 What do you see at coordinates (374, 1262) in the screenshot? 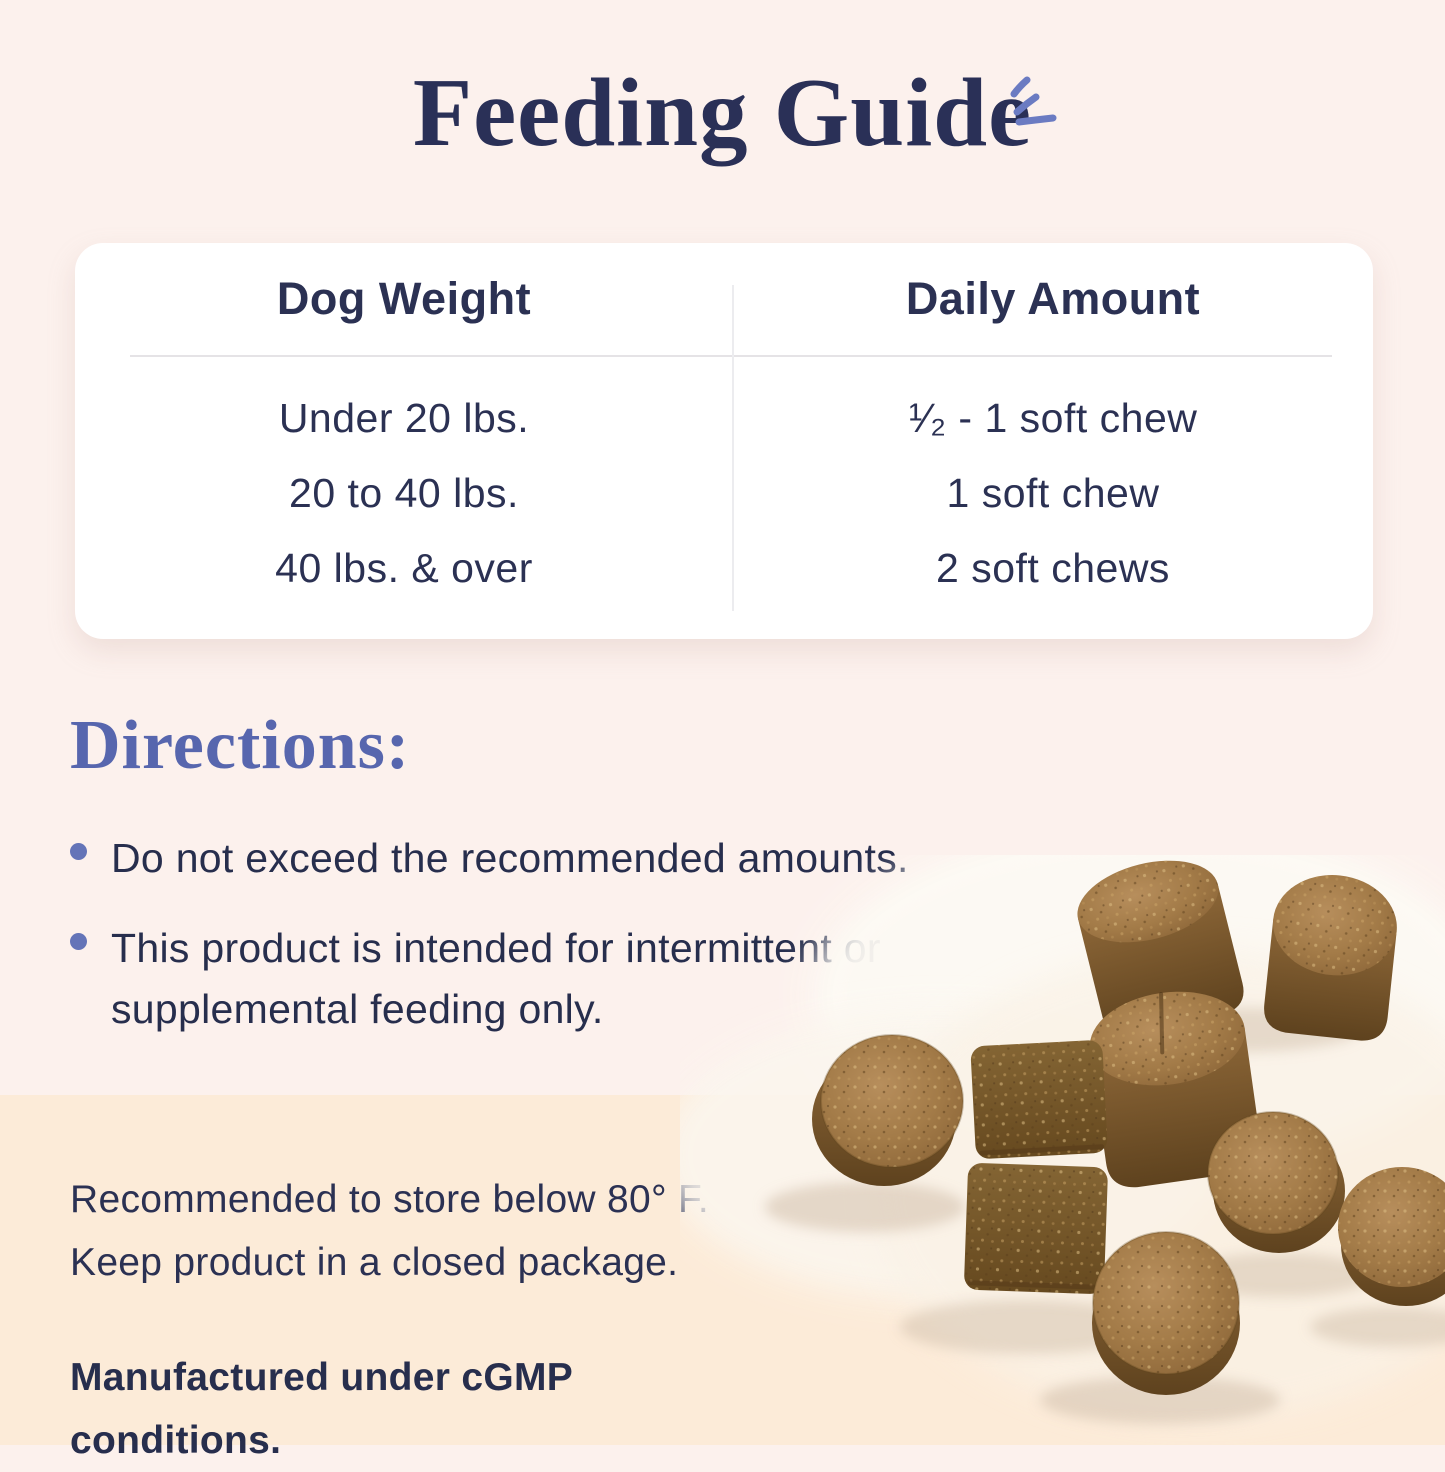
I see `storage-line: Keep product in a closed package.` at bounding box center [374, 1262].